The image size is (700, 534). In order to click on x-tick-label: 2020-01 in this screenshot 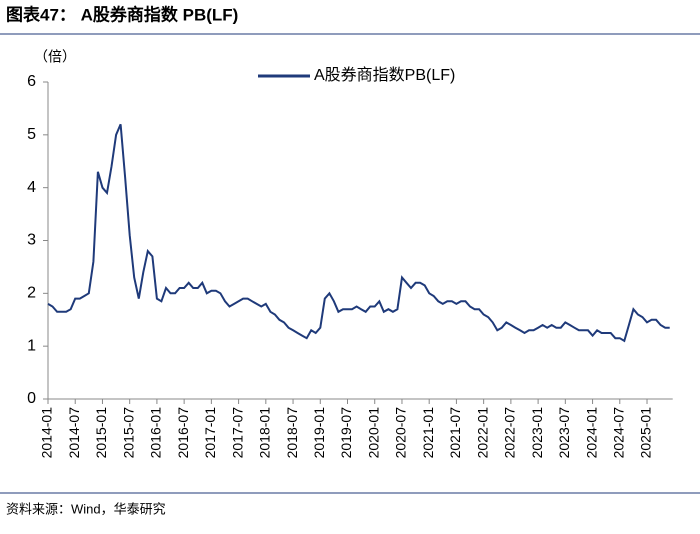, I will do `click(373, 433)`.